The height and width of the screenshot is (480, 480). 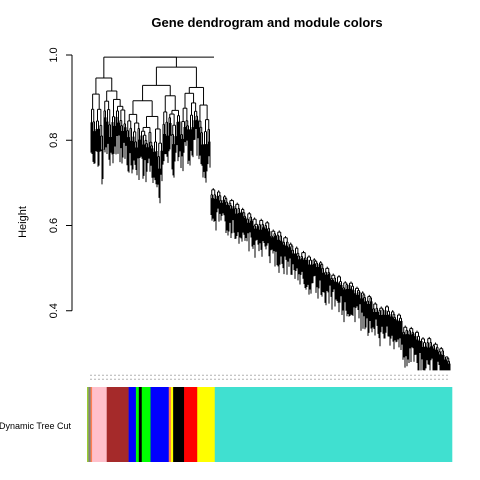 What do you see at coordinates (23, 222) in the screenshot?
I see `y-axis-label: Height` at bounding box center [23, 222].